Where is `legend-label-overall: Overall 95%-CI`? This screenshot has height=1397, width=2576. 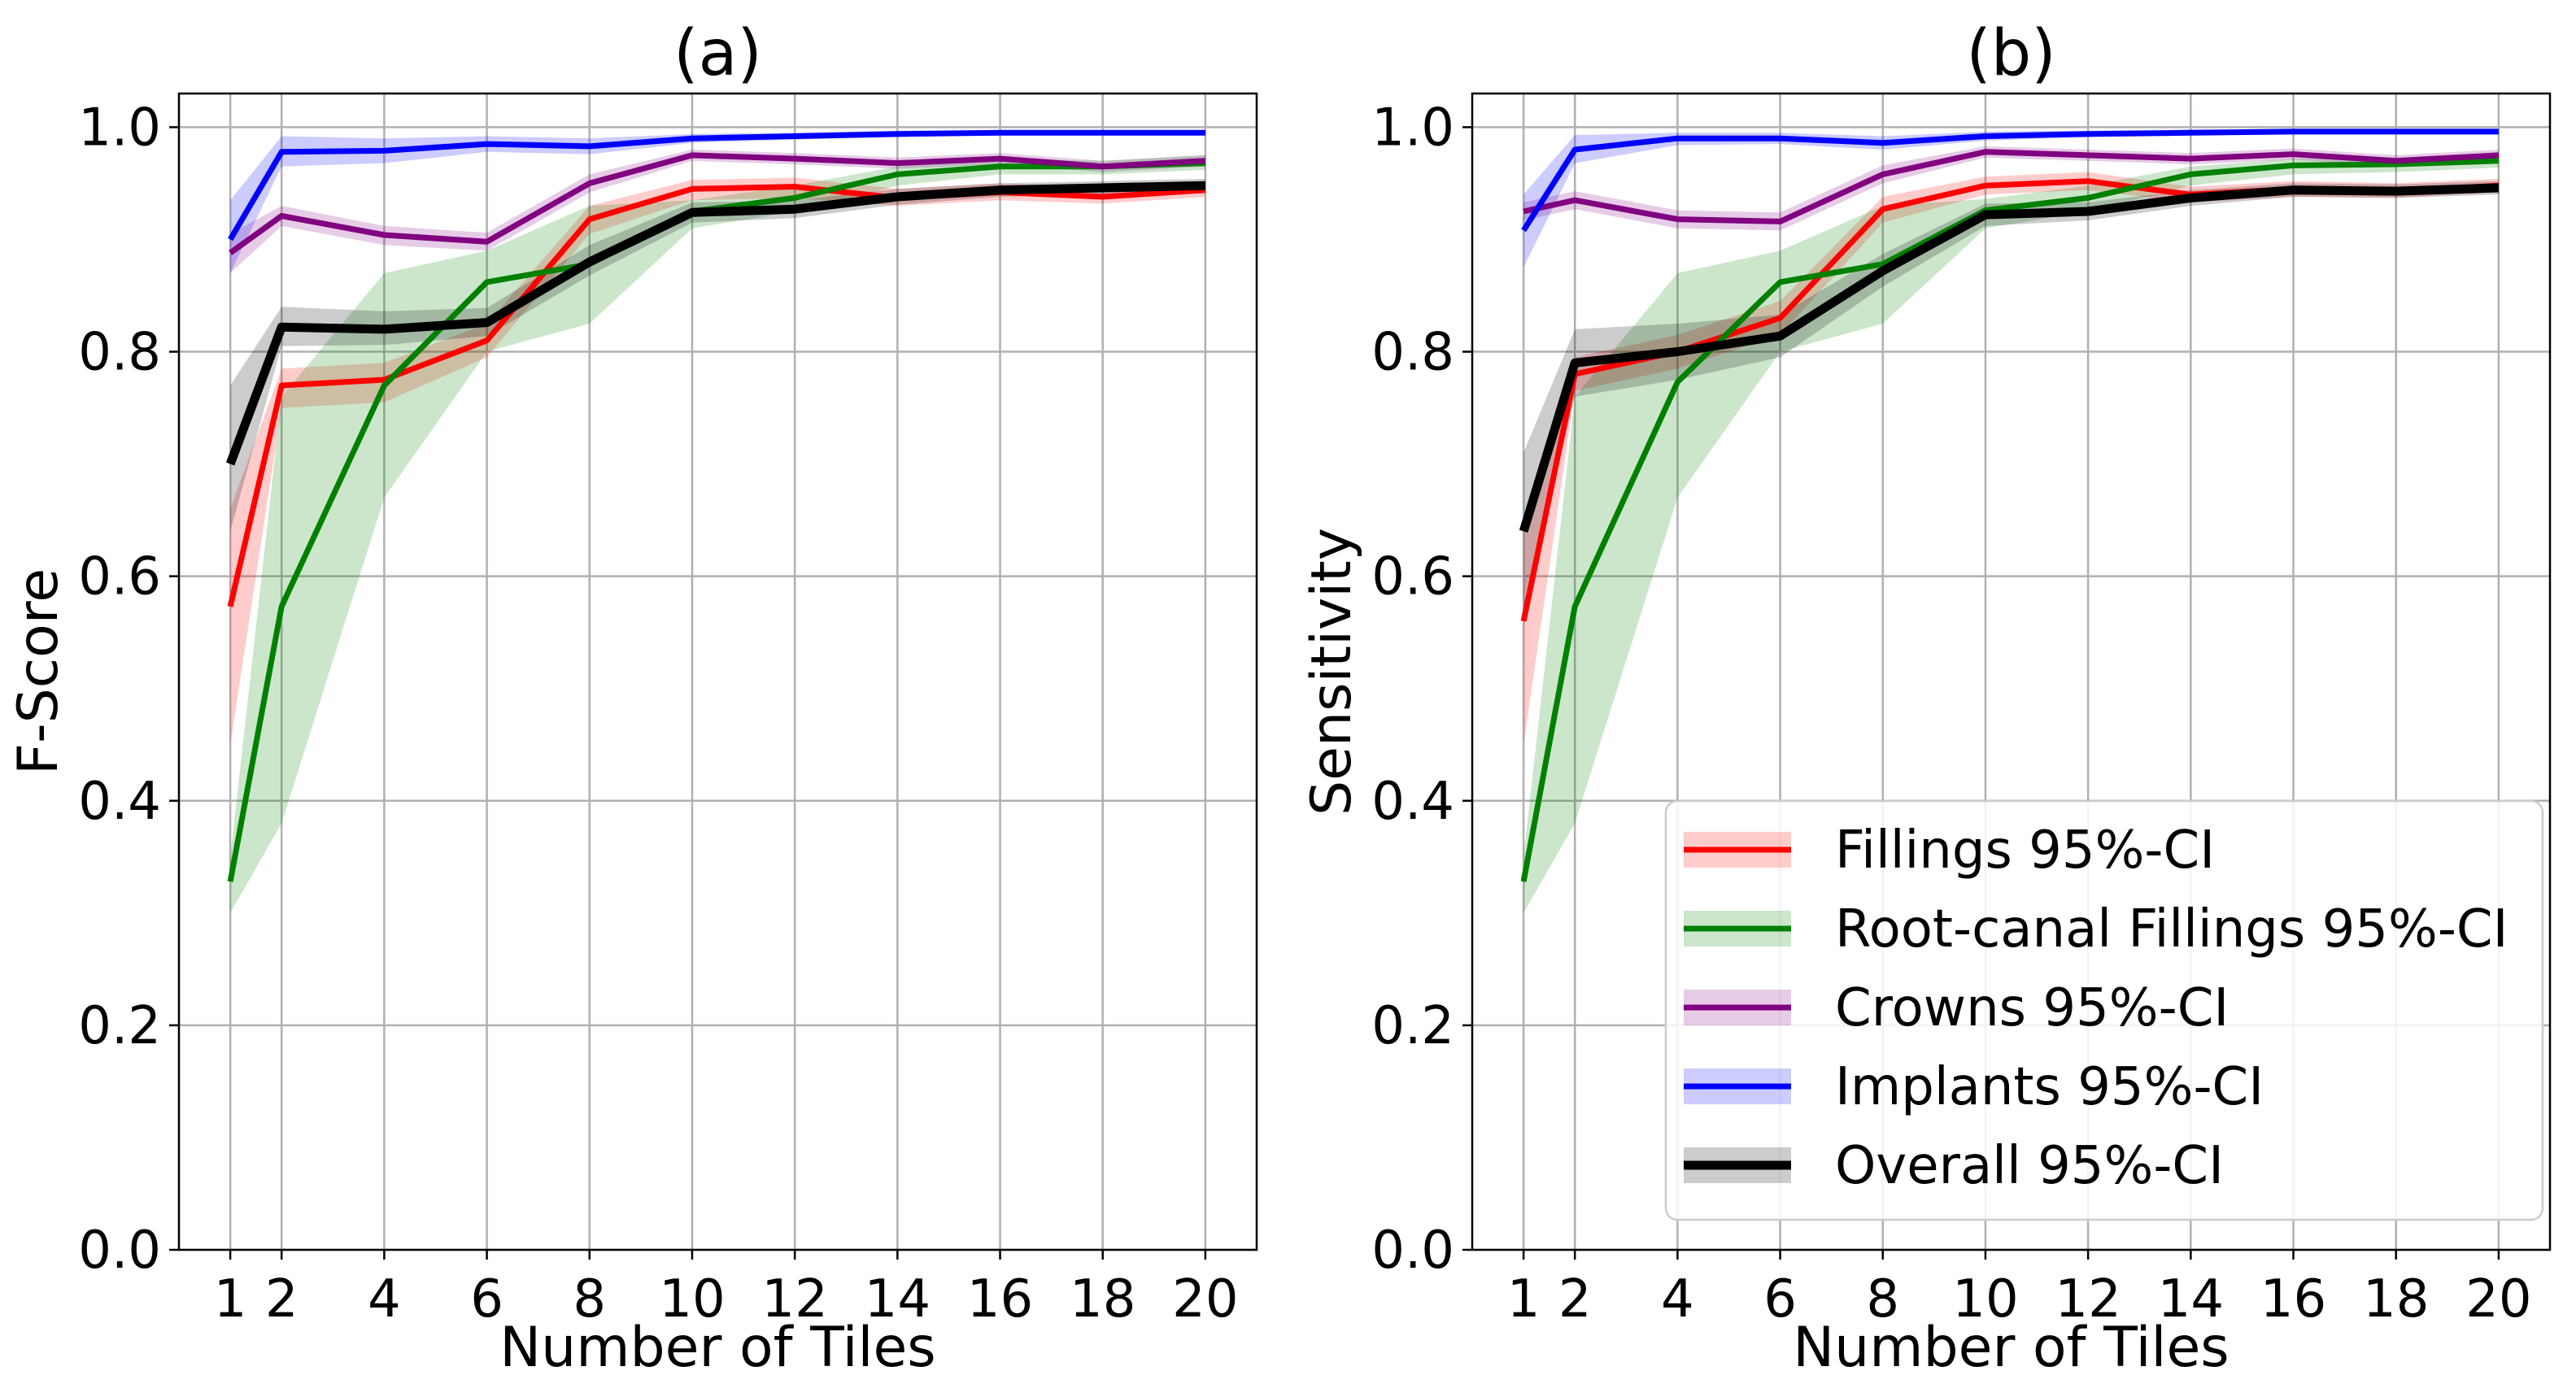
legend-label-overall: Overall 95%-CI is located at coordinates (2029, 1166).